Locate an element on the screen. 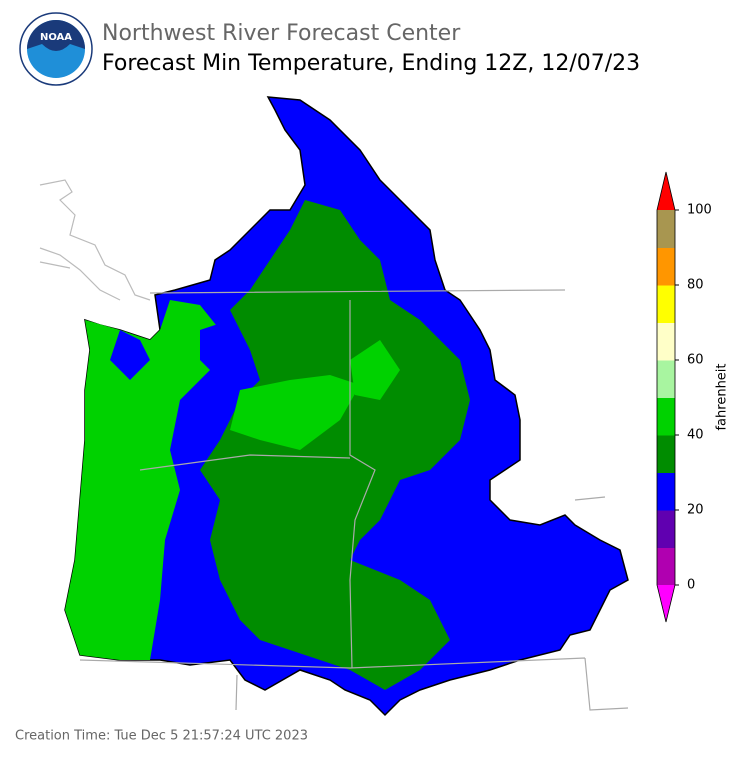 This screenshot has height=760, width=756. colorbar: 0 20 40 60 80 100 is located at coordinates (684, 397).